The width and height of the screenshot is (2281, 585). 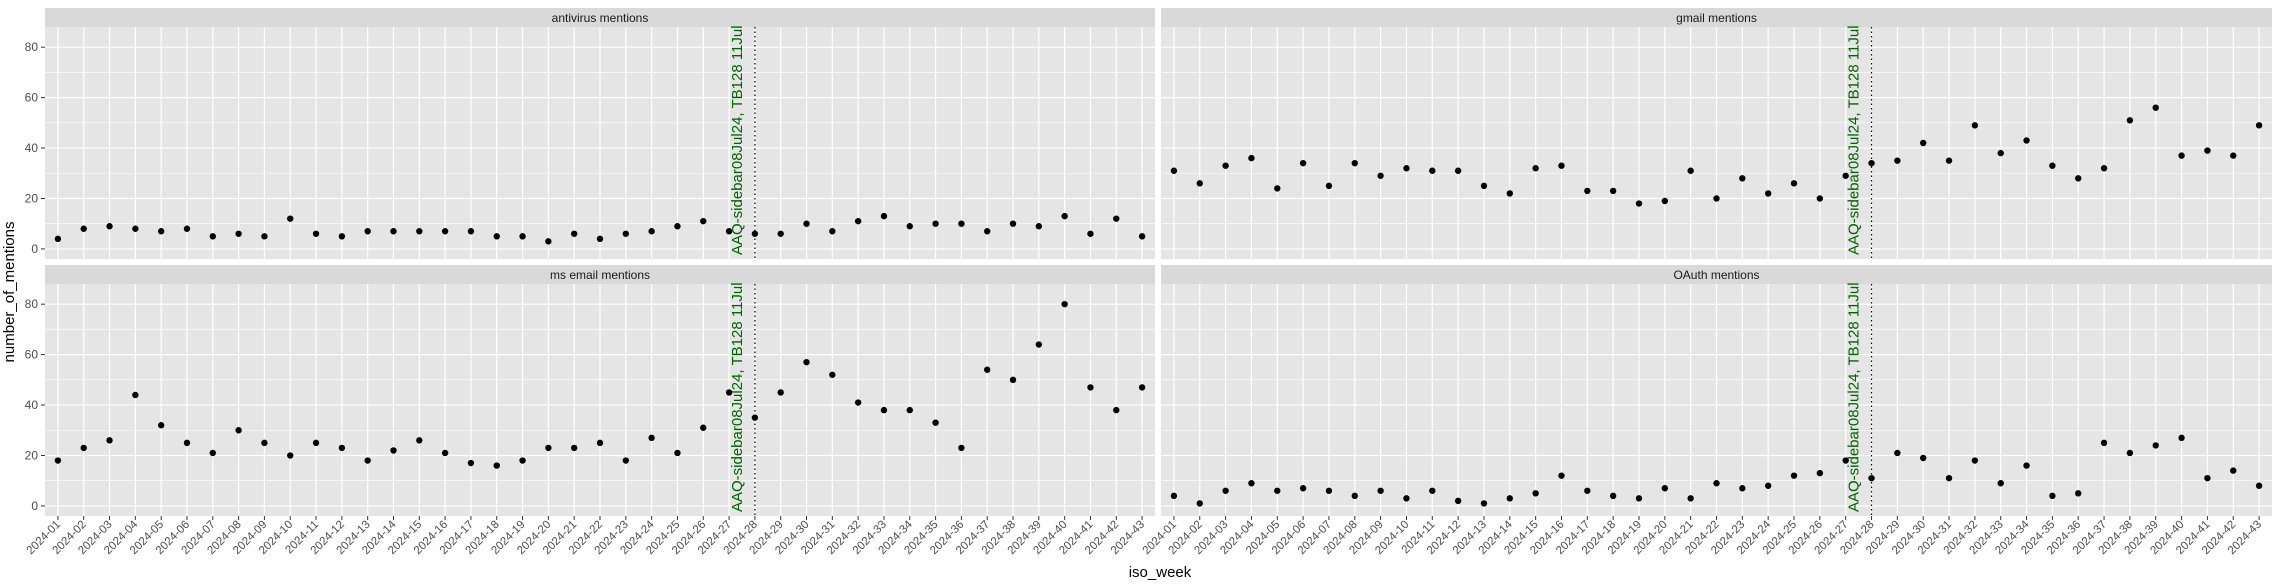 What do you see at coordinates (32, 198) in the screenshot?
I see `y-tick-label: 20` at bounding box center [32, 198].